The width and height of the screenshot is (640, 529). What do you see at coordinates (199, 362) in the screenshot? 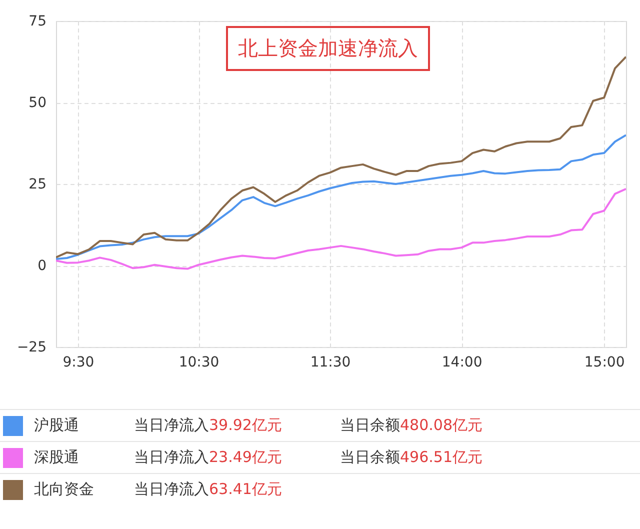
I see `x-tick-label: 10:30` at bounding box center [199, 362].